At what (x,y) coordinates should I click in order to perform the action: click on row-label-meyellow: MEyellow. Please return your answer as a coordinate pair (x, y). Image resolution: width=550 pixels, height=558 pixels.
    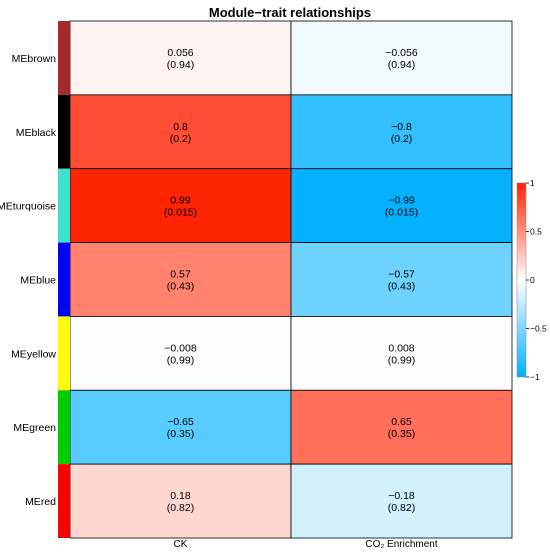
    Looking at the image, I should click on (33, 354).